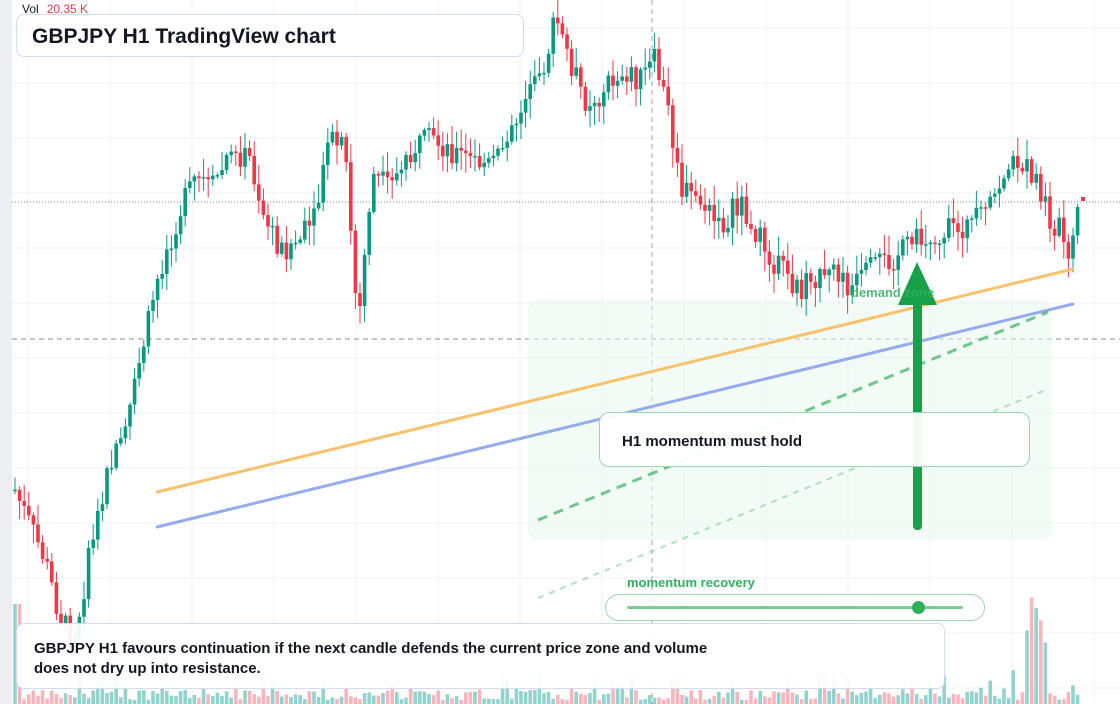  I want to click on slider-knob, so click(918, 607).